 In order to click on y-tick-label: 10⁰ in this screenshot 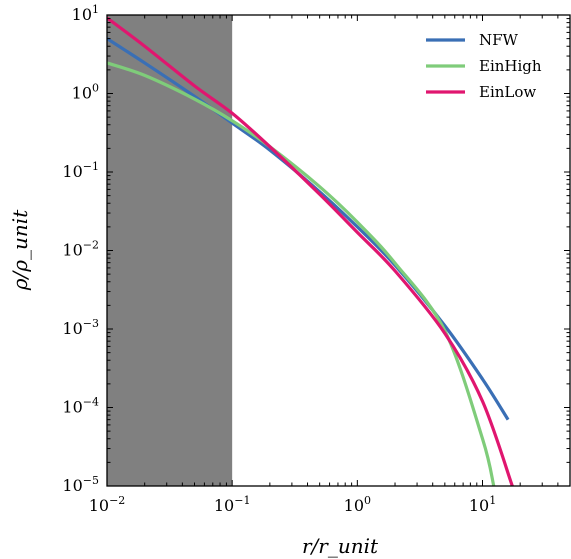, I will do `click(85, 92)`.